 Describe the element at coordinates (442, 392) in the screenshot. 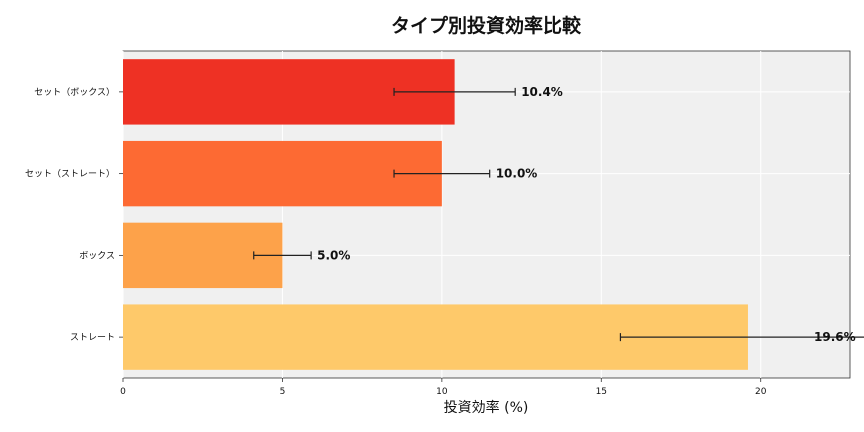

I see `x-tick-label: 10` at that location.